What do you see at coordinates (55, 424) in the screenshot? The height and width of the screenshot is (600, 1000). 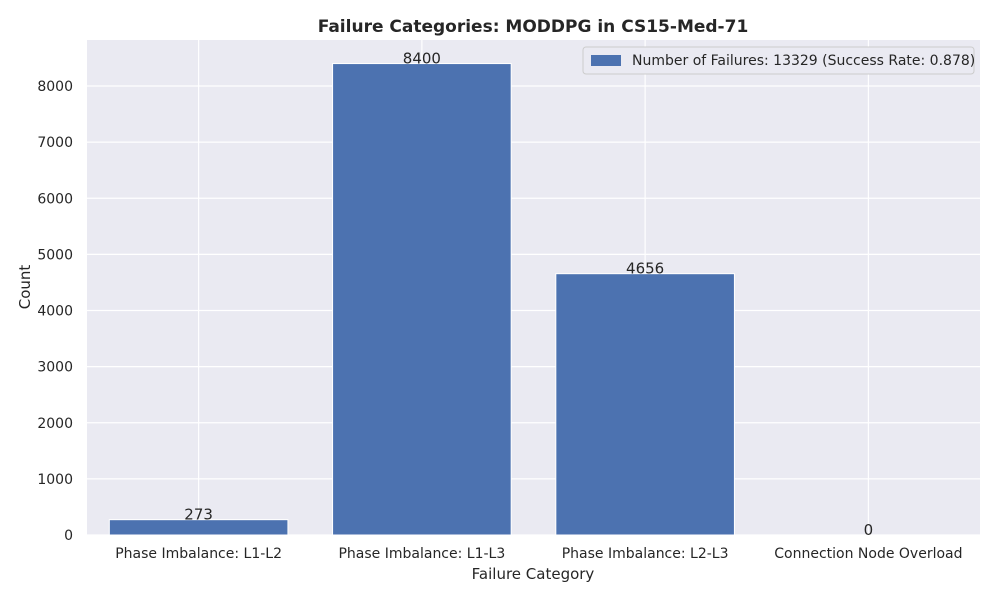 I see `y-tick-label: 2000` at bounding box center [55, 424].